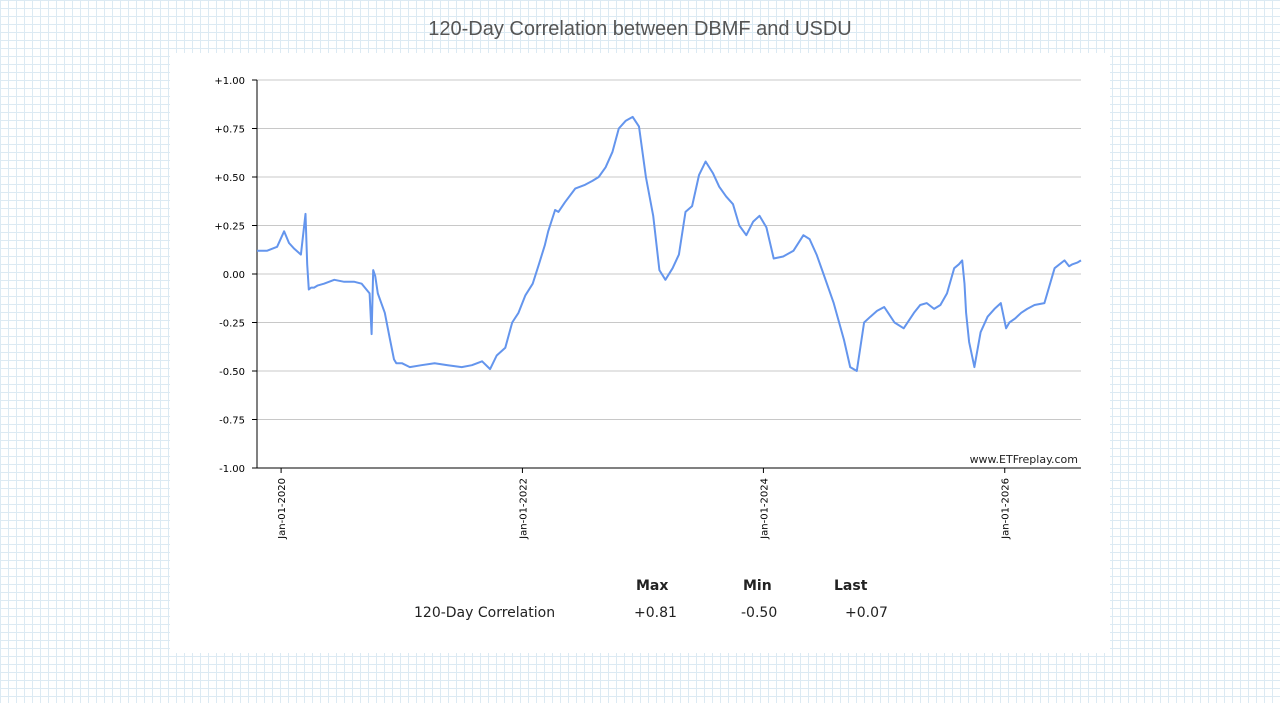 The width and height of the screenshot is (1280, 703). What do you see at coordinates (655, 613) in the screenshot?
I see `stats-max-value: +0.81` at bounding box center [655, 613].